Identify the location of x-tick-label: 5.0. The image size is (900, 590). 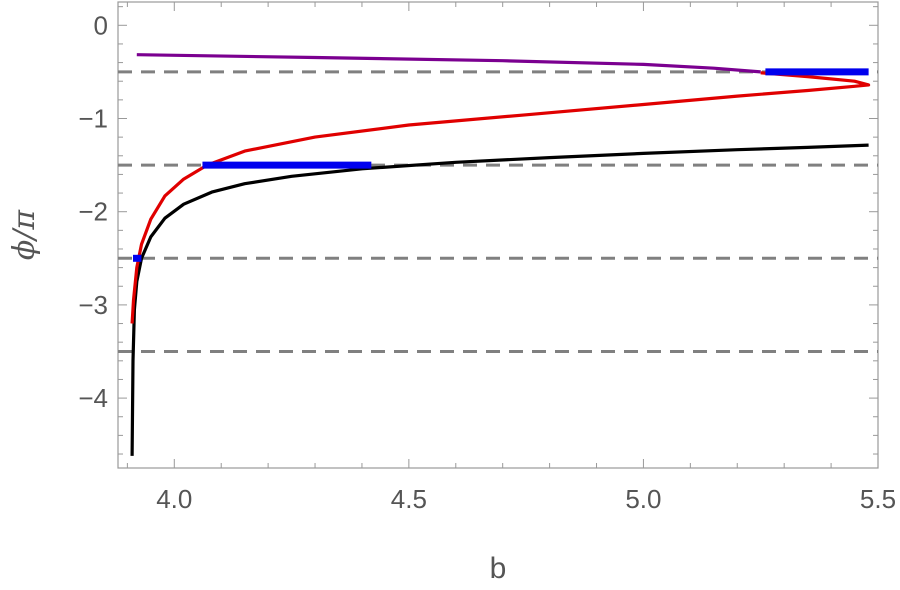
(643, 499).